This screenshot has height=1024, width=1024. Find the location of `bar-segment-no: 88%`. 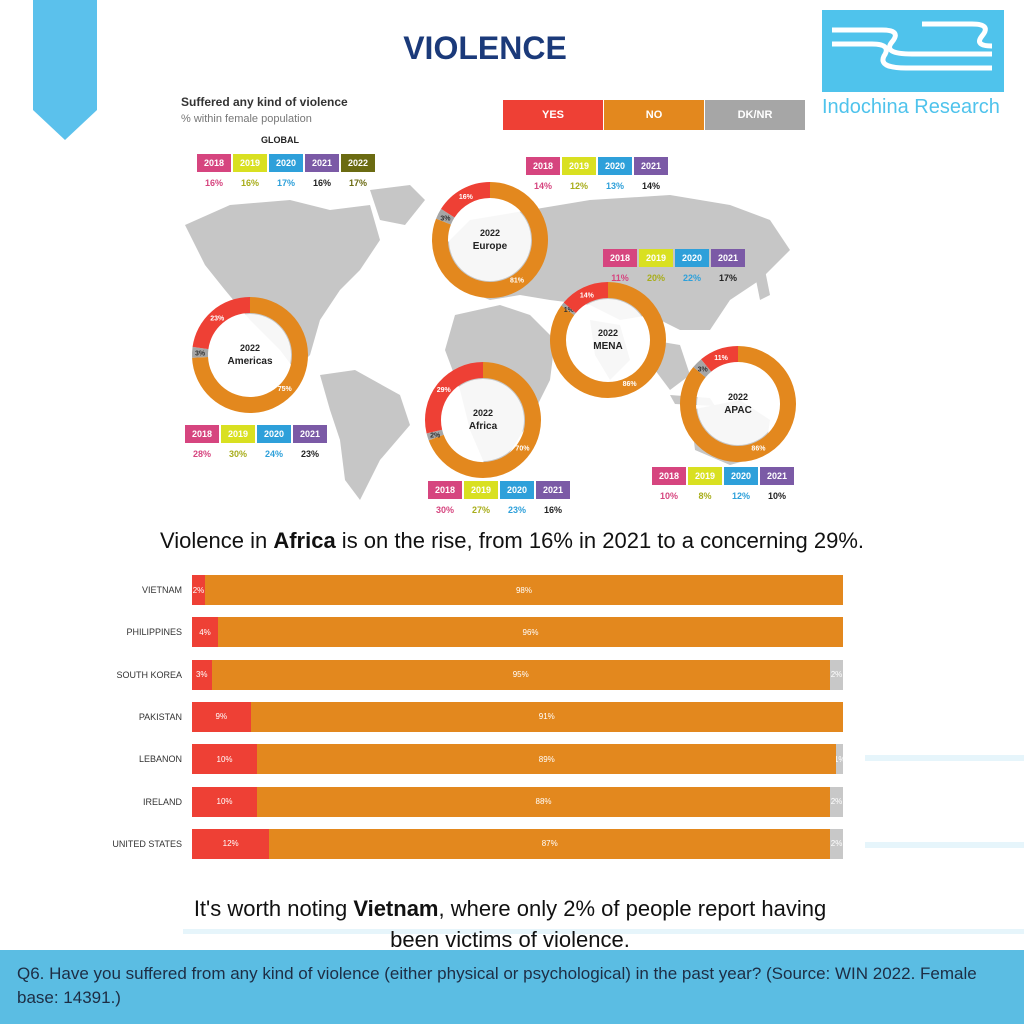

bar-segment-no: 88% is located at coordinates (543, 801).